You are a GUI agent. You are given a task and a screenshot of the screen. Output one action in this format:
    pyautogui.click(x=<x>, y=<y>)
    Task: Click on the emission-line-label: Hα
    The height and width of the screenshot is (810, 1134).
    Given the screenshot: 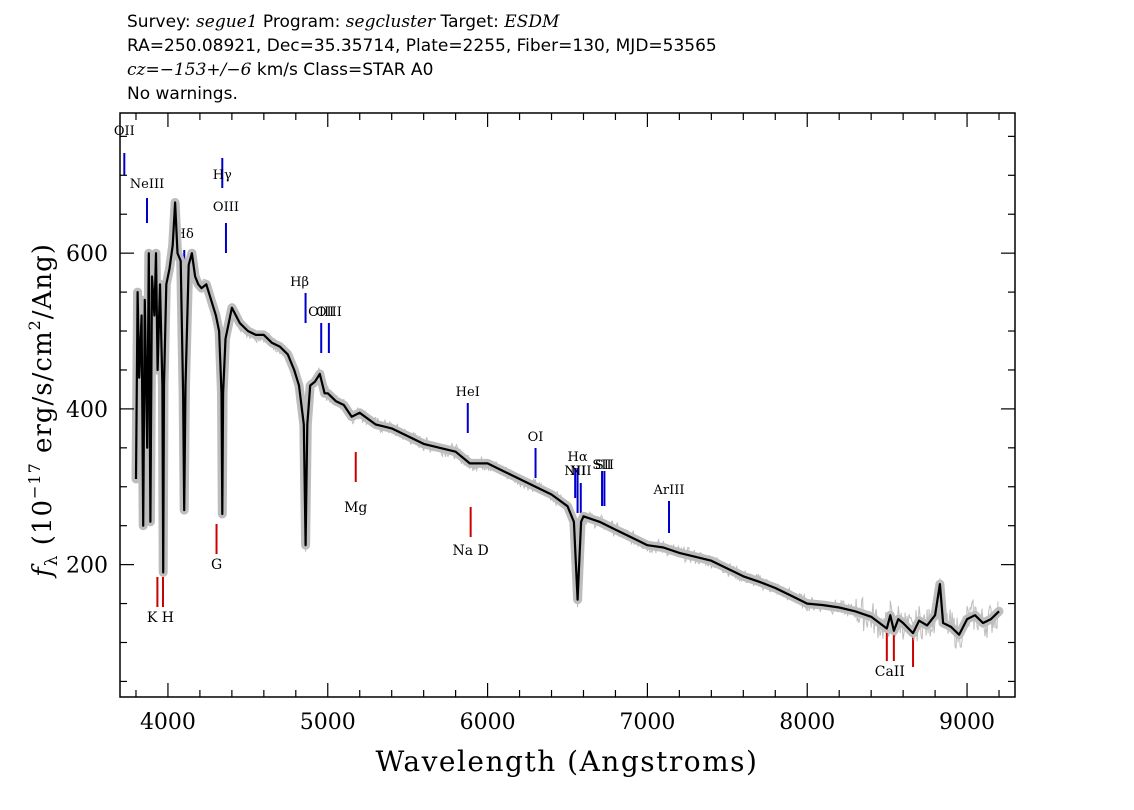 What is the action you would take?
    pyautogui.click(x=578, y=457)
    